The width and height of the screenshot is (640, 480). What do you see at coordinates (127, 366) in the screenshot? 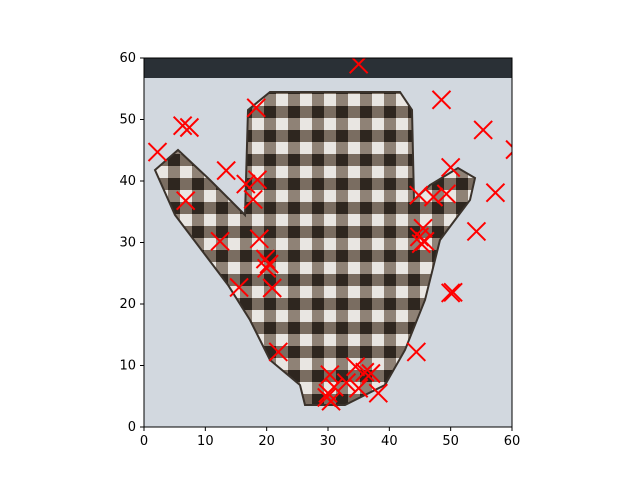
I see `y-tick-label: 10` at bounding box center [127, 366].